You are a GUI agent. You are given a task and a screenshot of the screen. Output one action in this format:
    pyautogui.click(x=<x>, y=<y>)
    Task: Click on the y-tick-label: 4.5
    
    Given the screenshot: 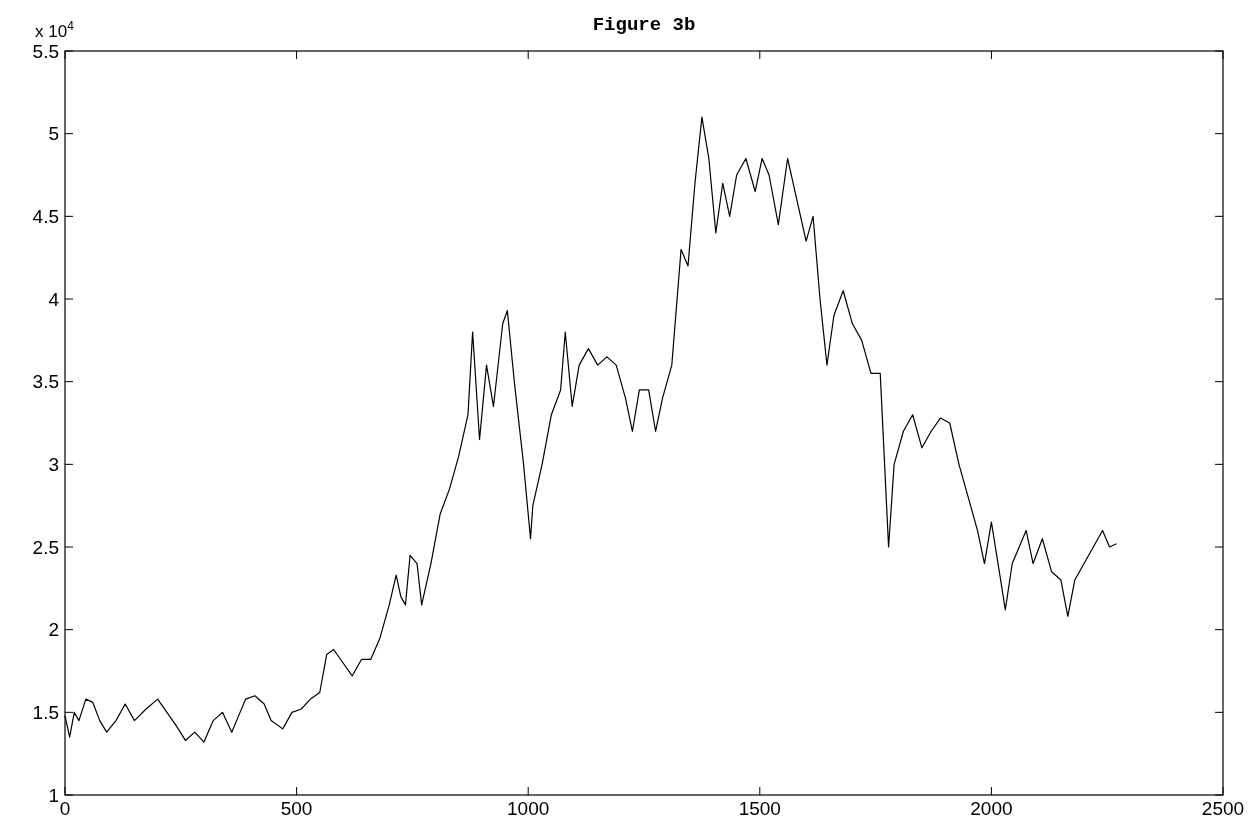 What is the action you would take?
    pyautogui.click(x=45, y=216)
    